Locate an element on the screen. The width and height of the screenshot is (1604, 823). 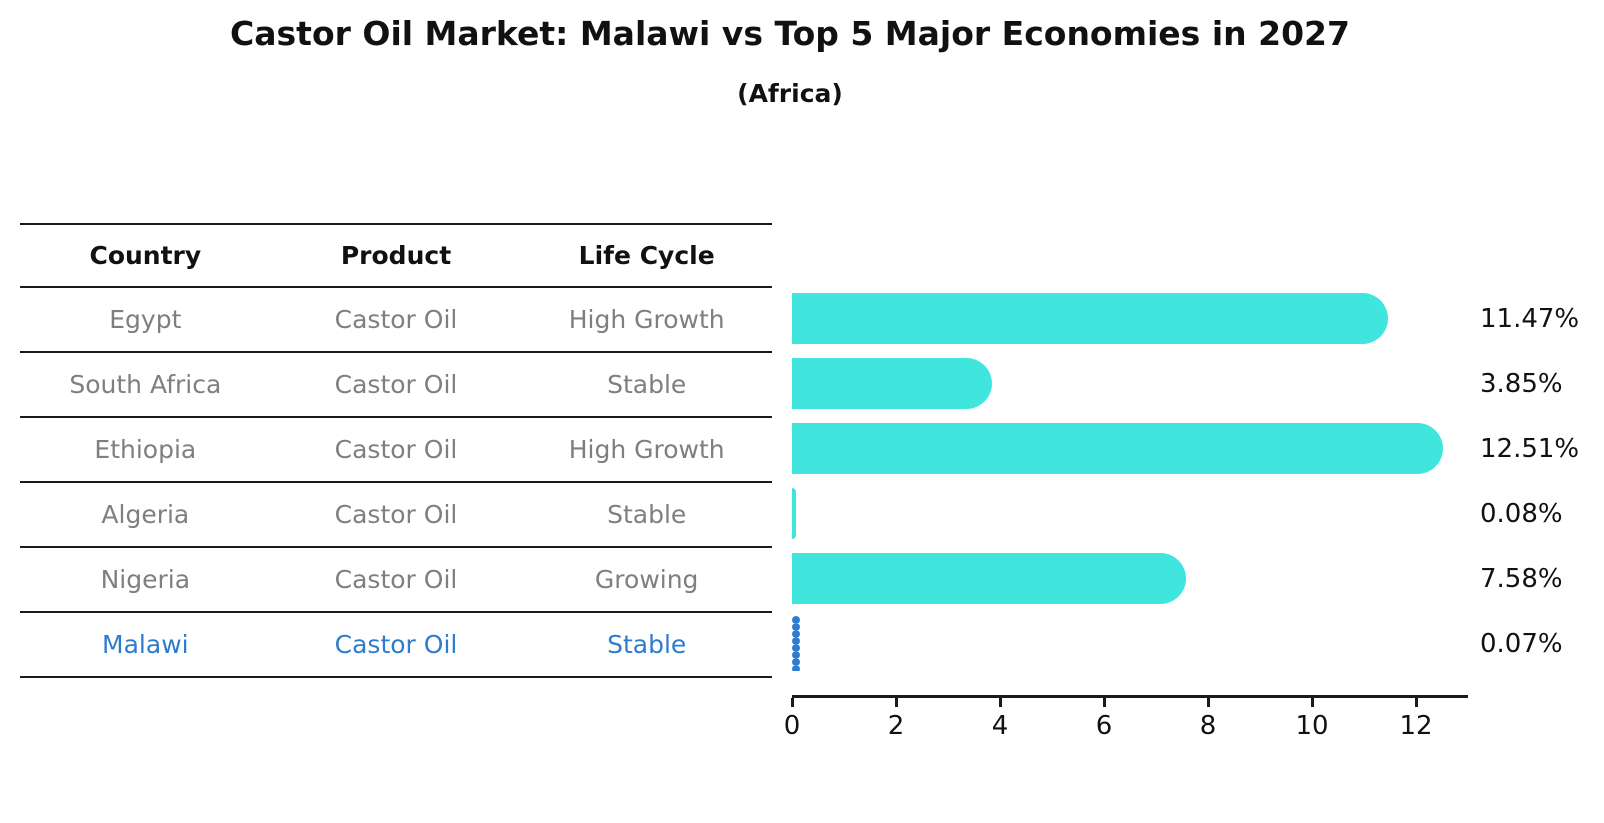
table-cell-lifecycle: Growing is located at coordinates (646, 579).